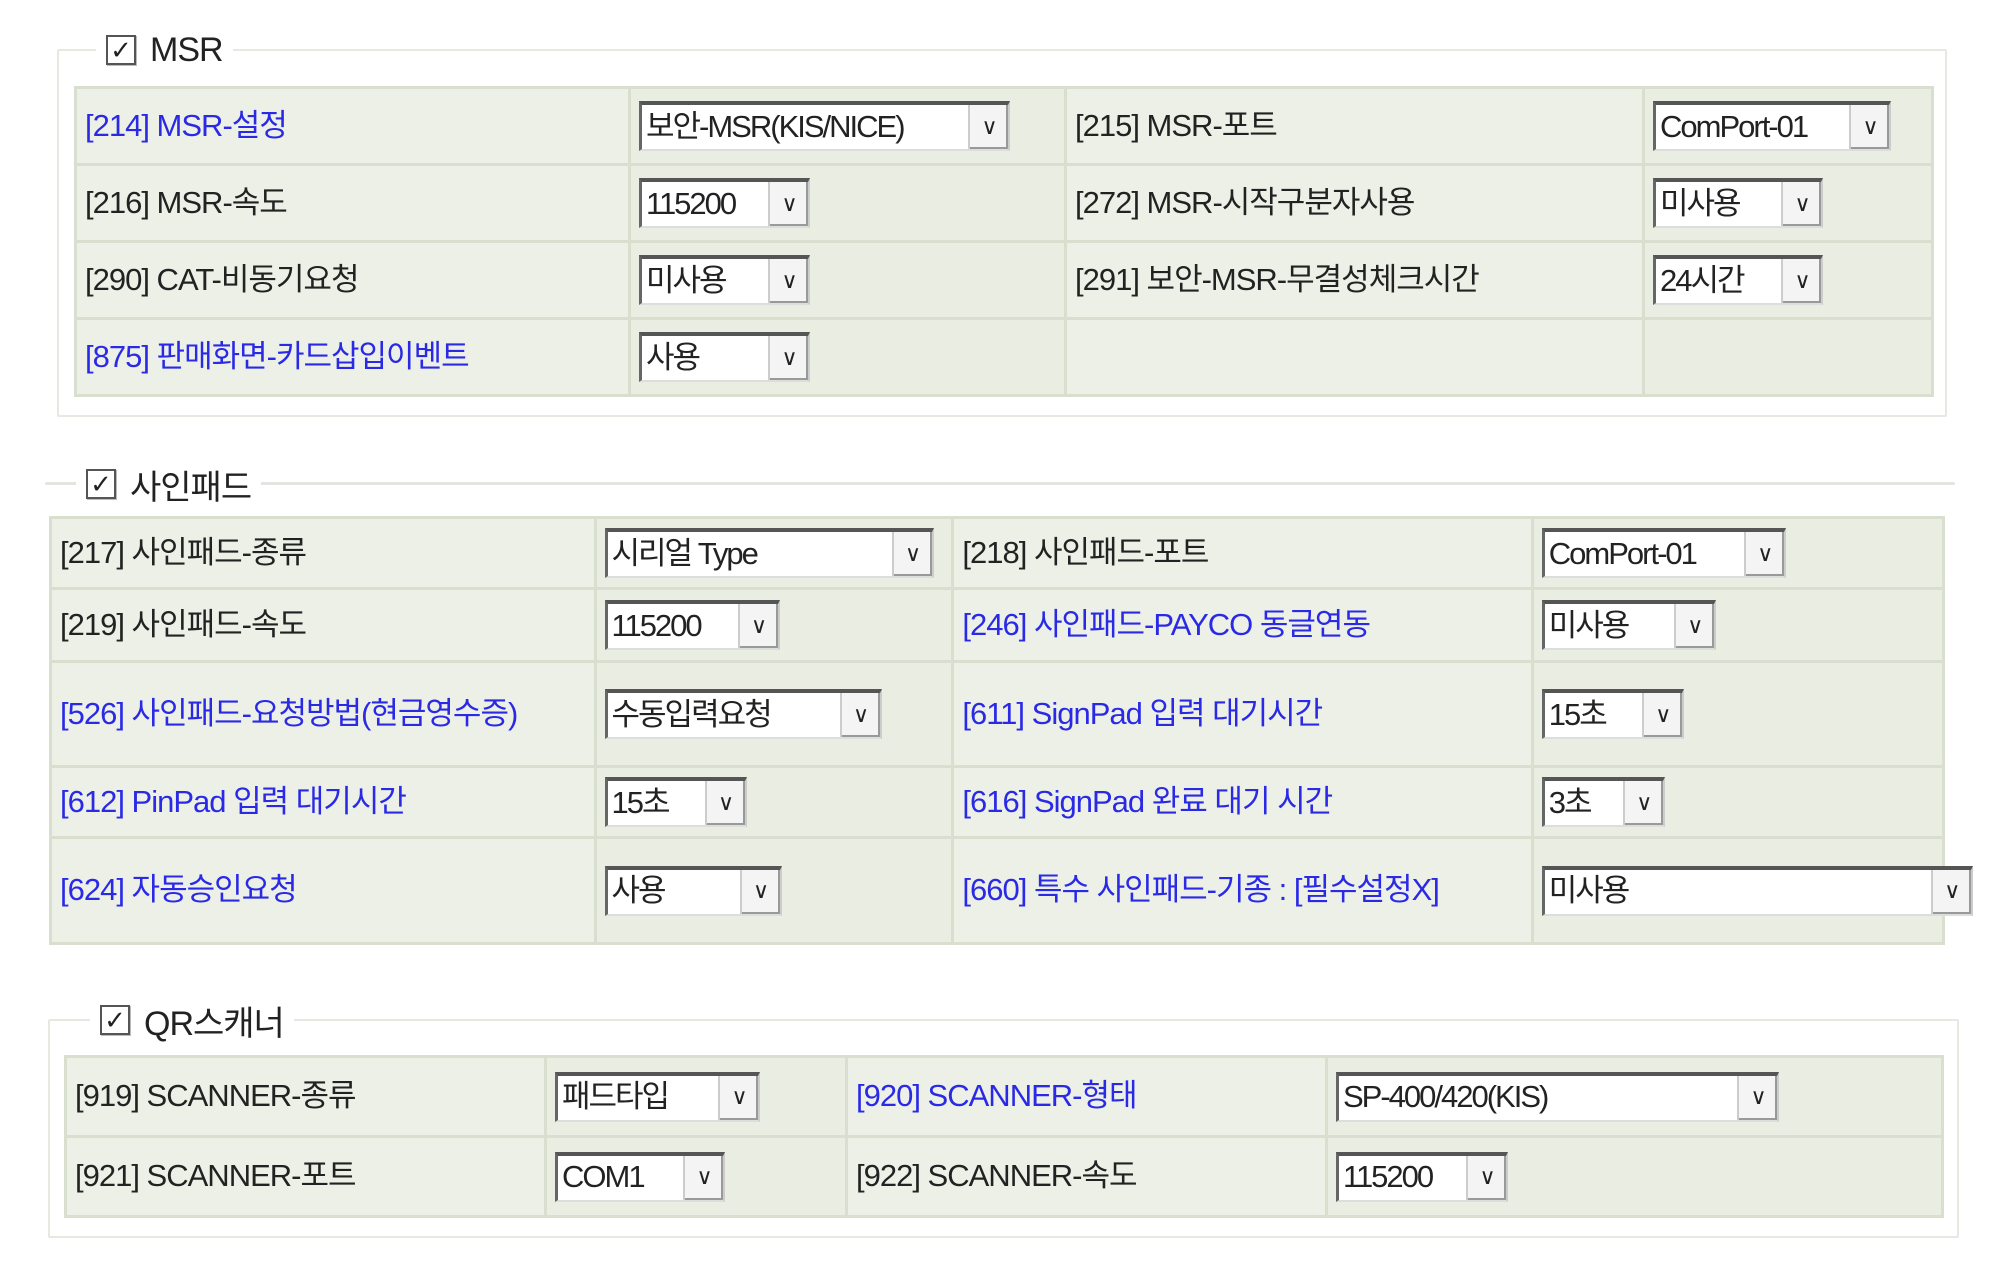  Describe the element at coordinates (1603, 802) in the screenshot. I see `setting-dropdown: 3초 ∨` at that location.